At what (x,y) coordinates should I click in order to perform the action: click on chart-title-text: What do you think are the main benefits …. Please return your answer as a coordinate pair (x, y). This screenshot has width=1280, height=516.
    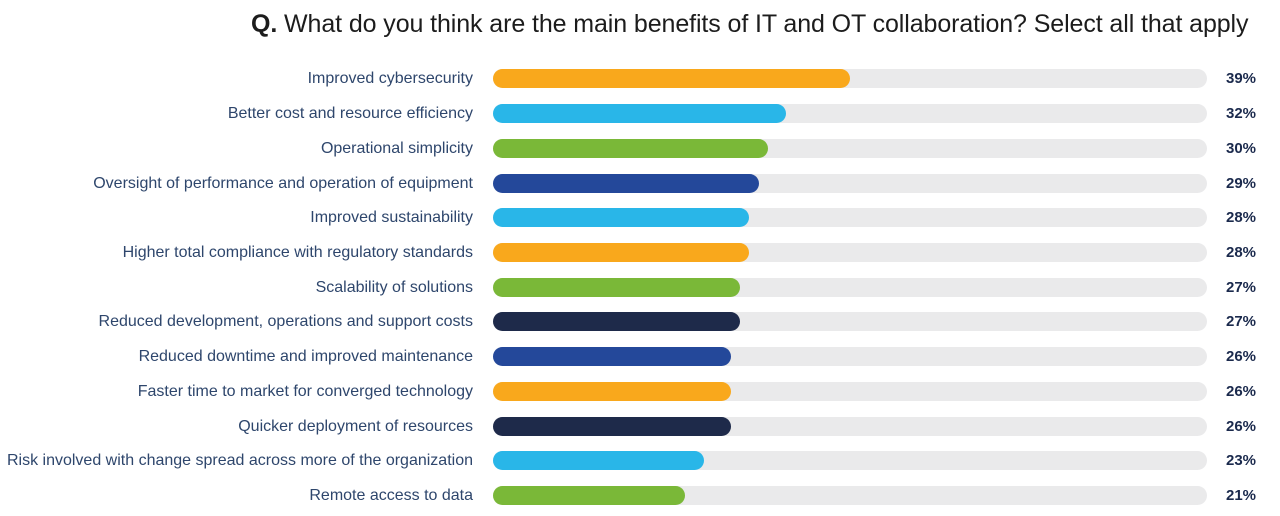
    Looking at the image, I should click on (763, 24).